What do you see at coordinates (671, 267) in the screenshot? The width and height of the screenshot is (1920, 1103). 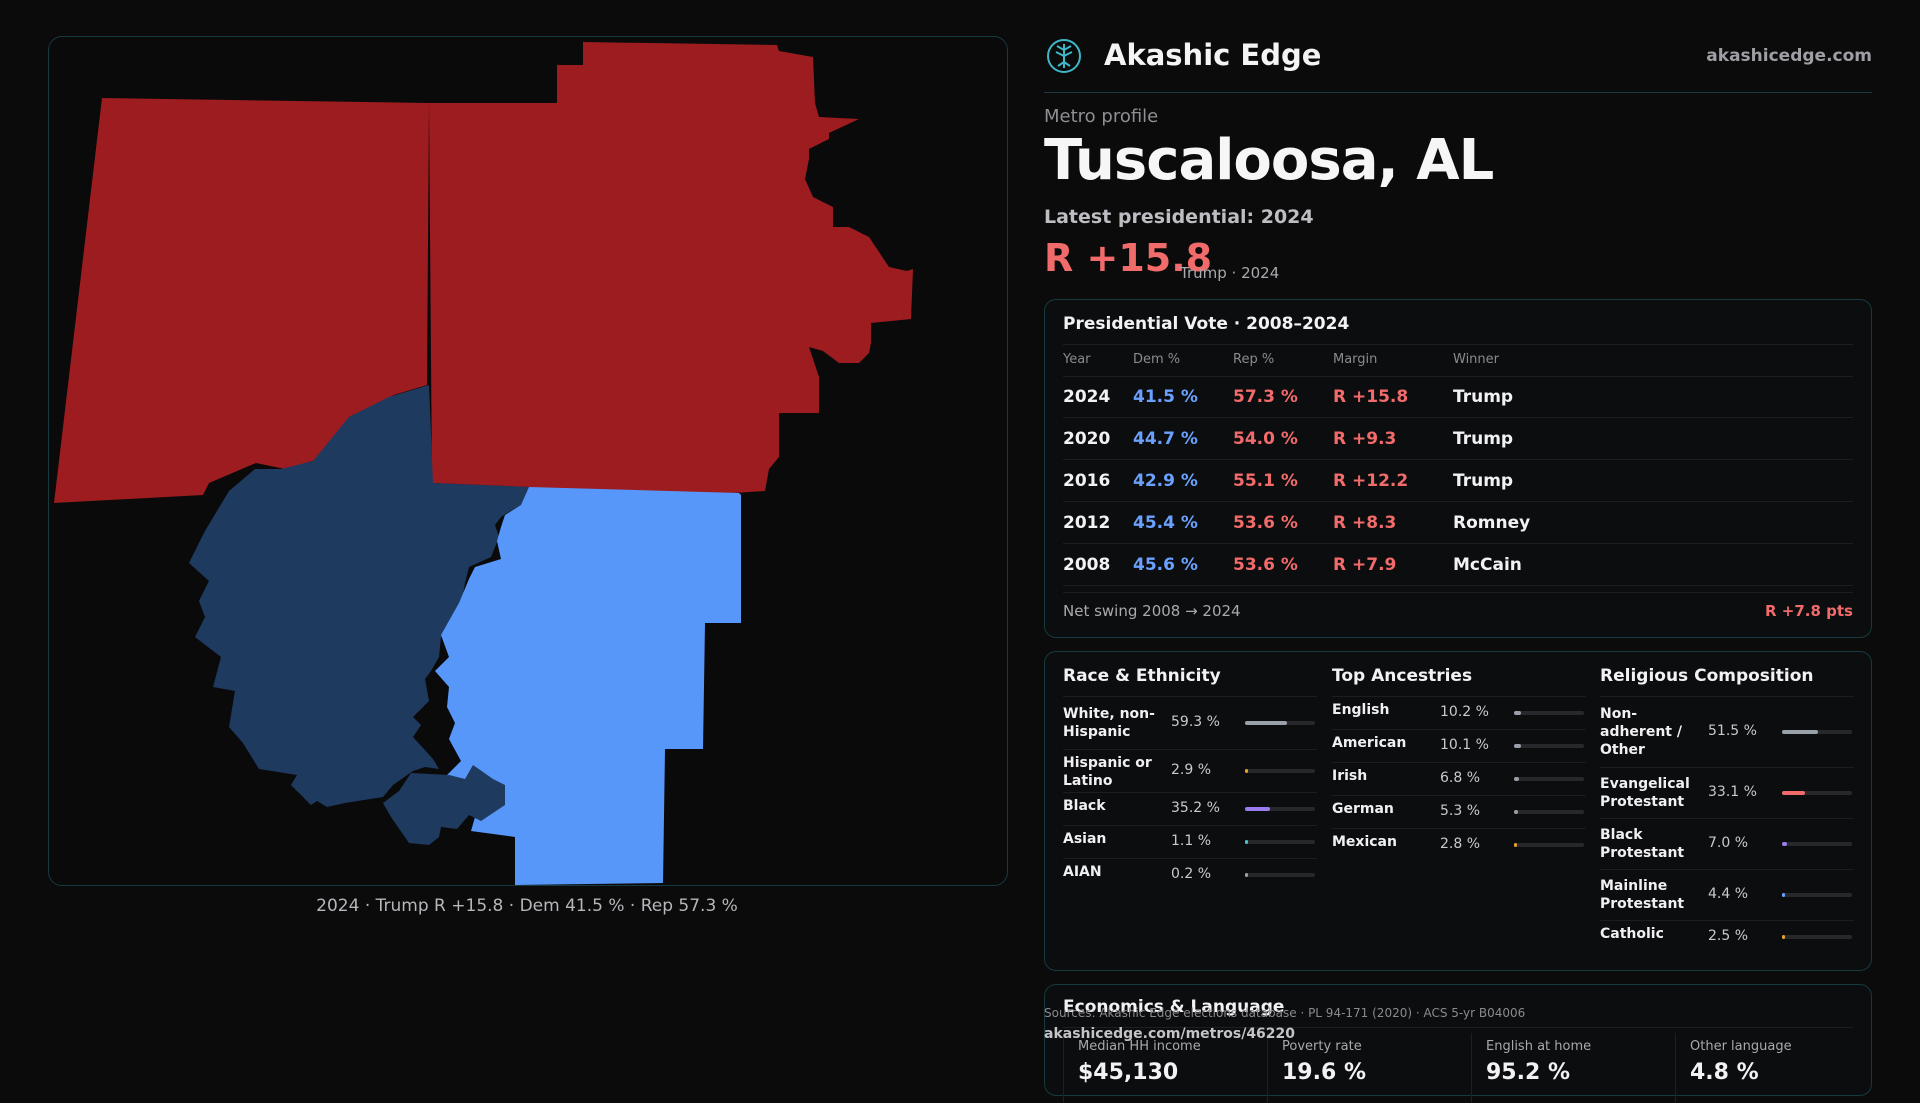 I see `county-tuscaloosa-north` at bounding box center [671, 267].